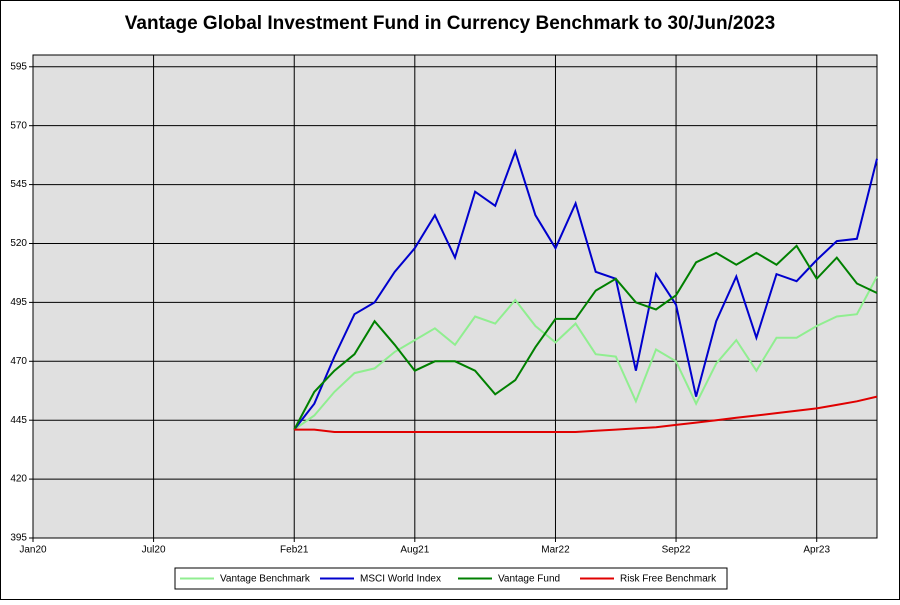  Describe the element at coordinates (18, 243) in the screenshot. I see `y-tick-label: 520` at that location.